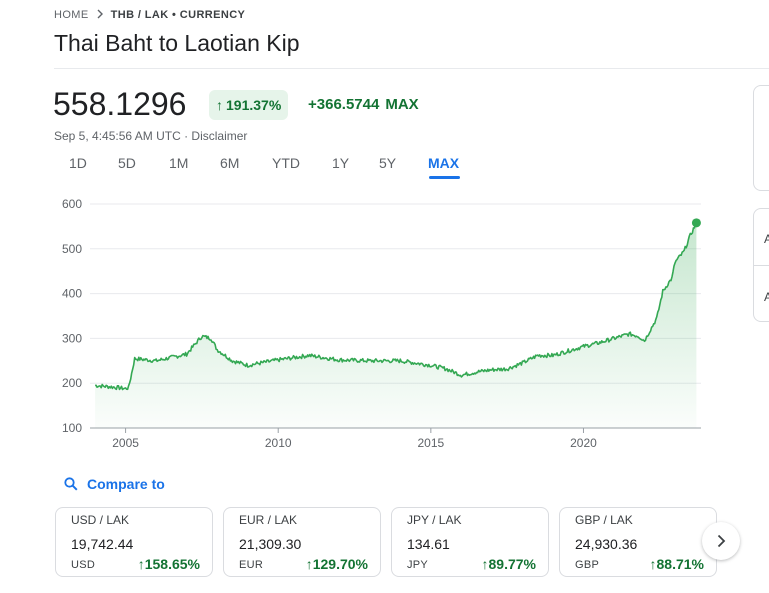 The image size is (769, 593). I want to click on percent-change-badge: ↑ 191.37%, so click(249, 105).